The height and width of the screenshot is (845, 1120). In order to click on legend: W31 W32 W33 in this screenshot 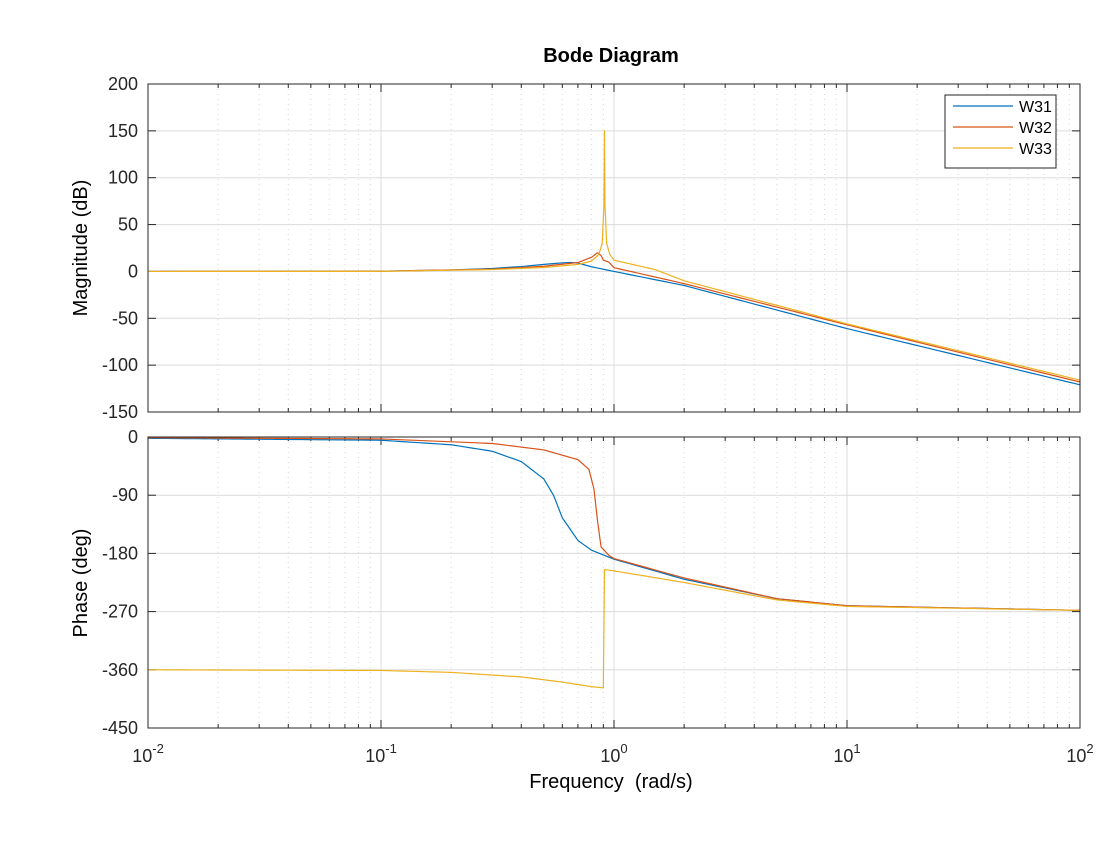, I will do `click(1000, 131)`.